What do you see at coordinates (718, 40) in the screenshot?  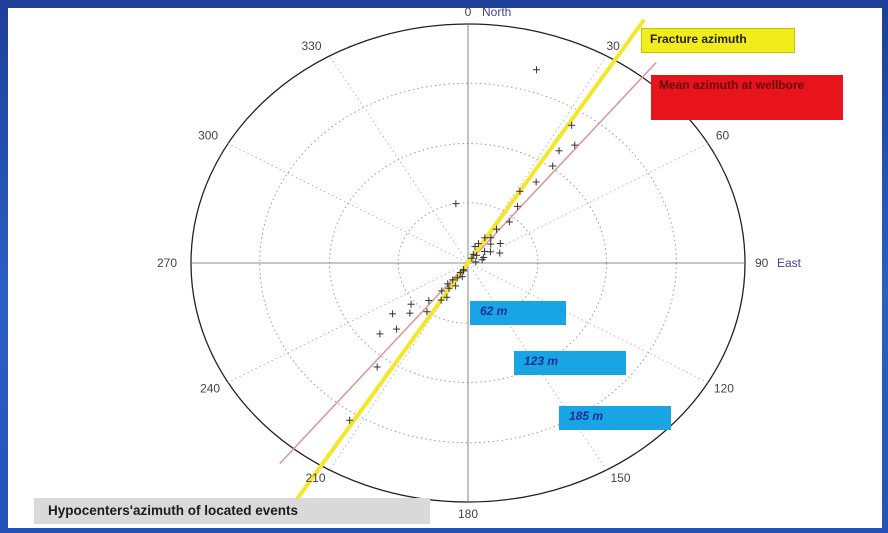 I see `fracture-azimuth-label: Fracture azimuth` at bounding box center [718, 40].